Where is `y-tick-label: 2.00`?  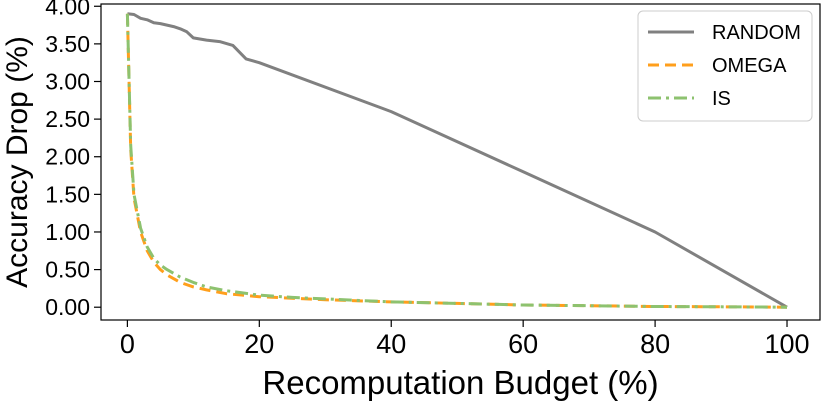
y-tick-label: 2.00 is located at coordinates (67, 157).